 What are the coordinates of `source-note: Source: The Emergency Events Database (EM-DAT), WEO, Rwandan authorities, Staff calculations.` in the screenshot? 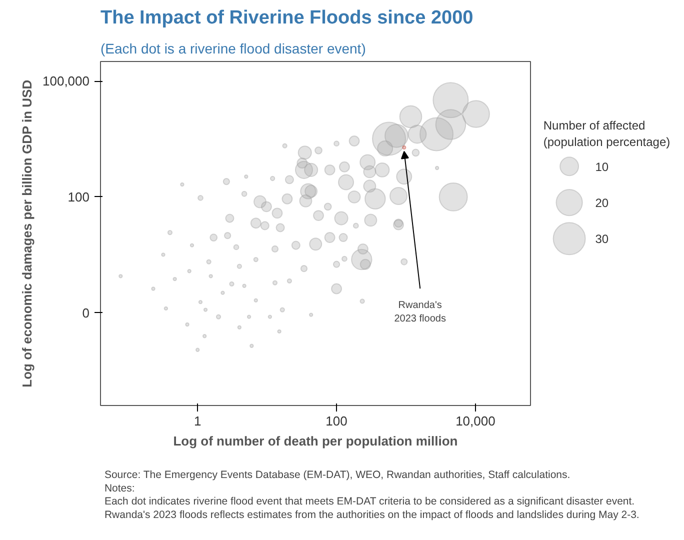 It's located at (337, 475).